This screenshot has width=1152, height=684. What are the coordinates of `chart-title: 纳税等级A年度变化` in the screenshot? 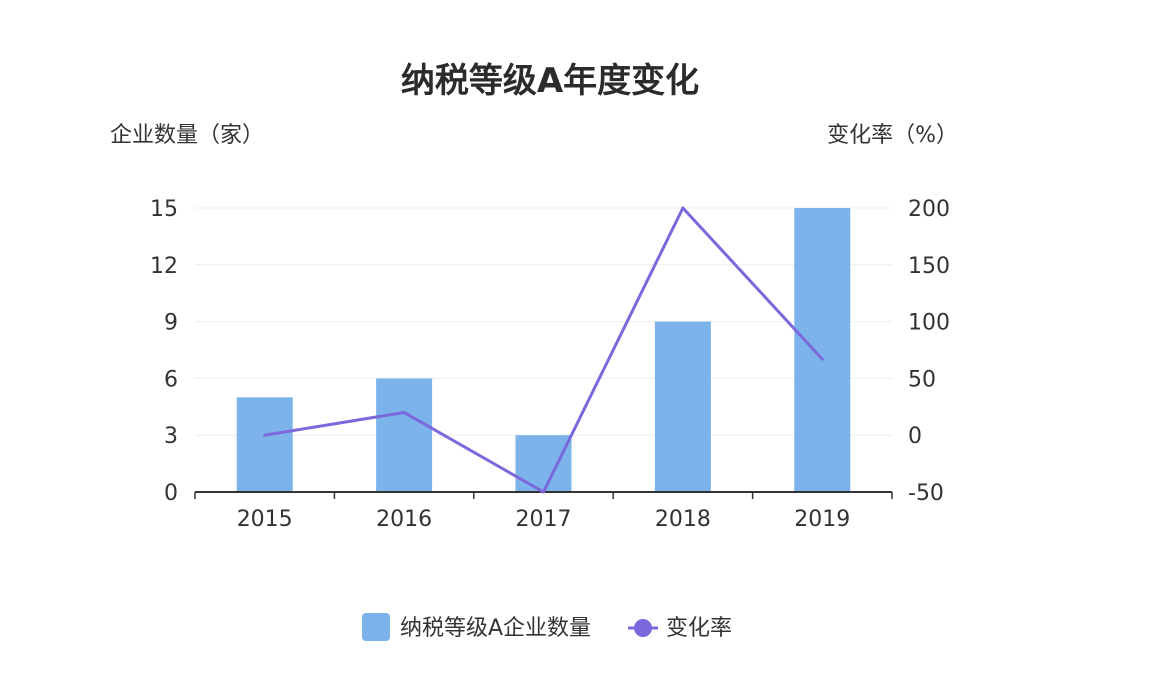 It's located at (550, 81).